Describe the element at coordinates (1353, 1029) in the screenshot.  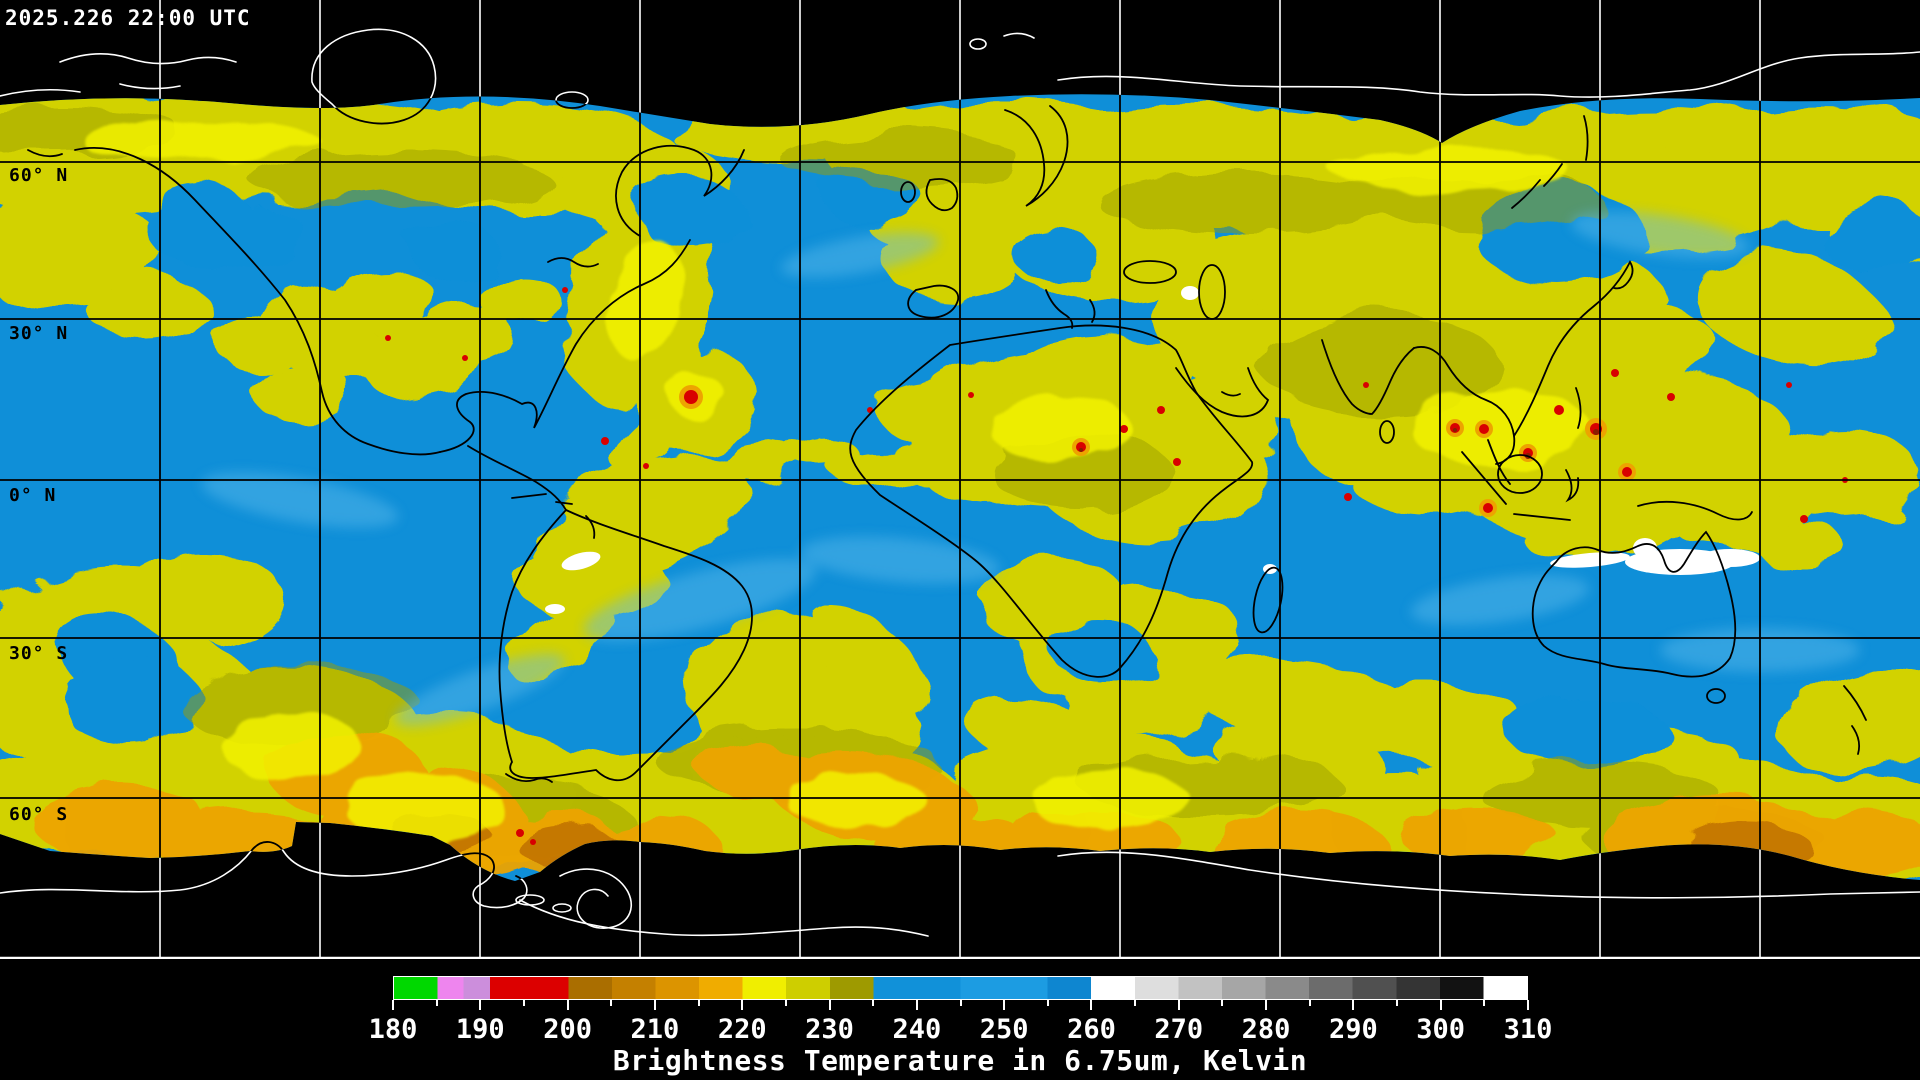
I see `colorbar-tick-label: 290` at that location.